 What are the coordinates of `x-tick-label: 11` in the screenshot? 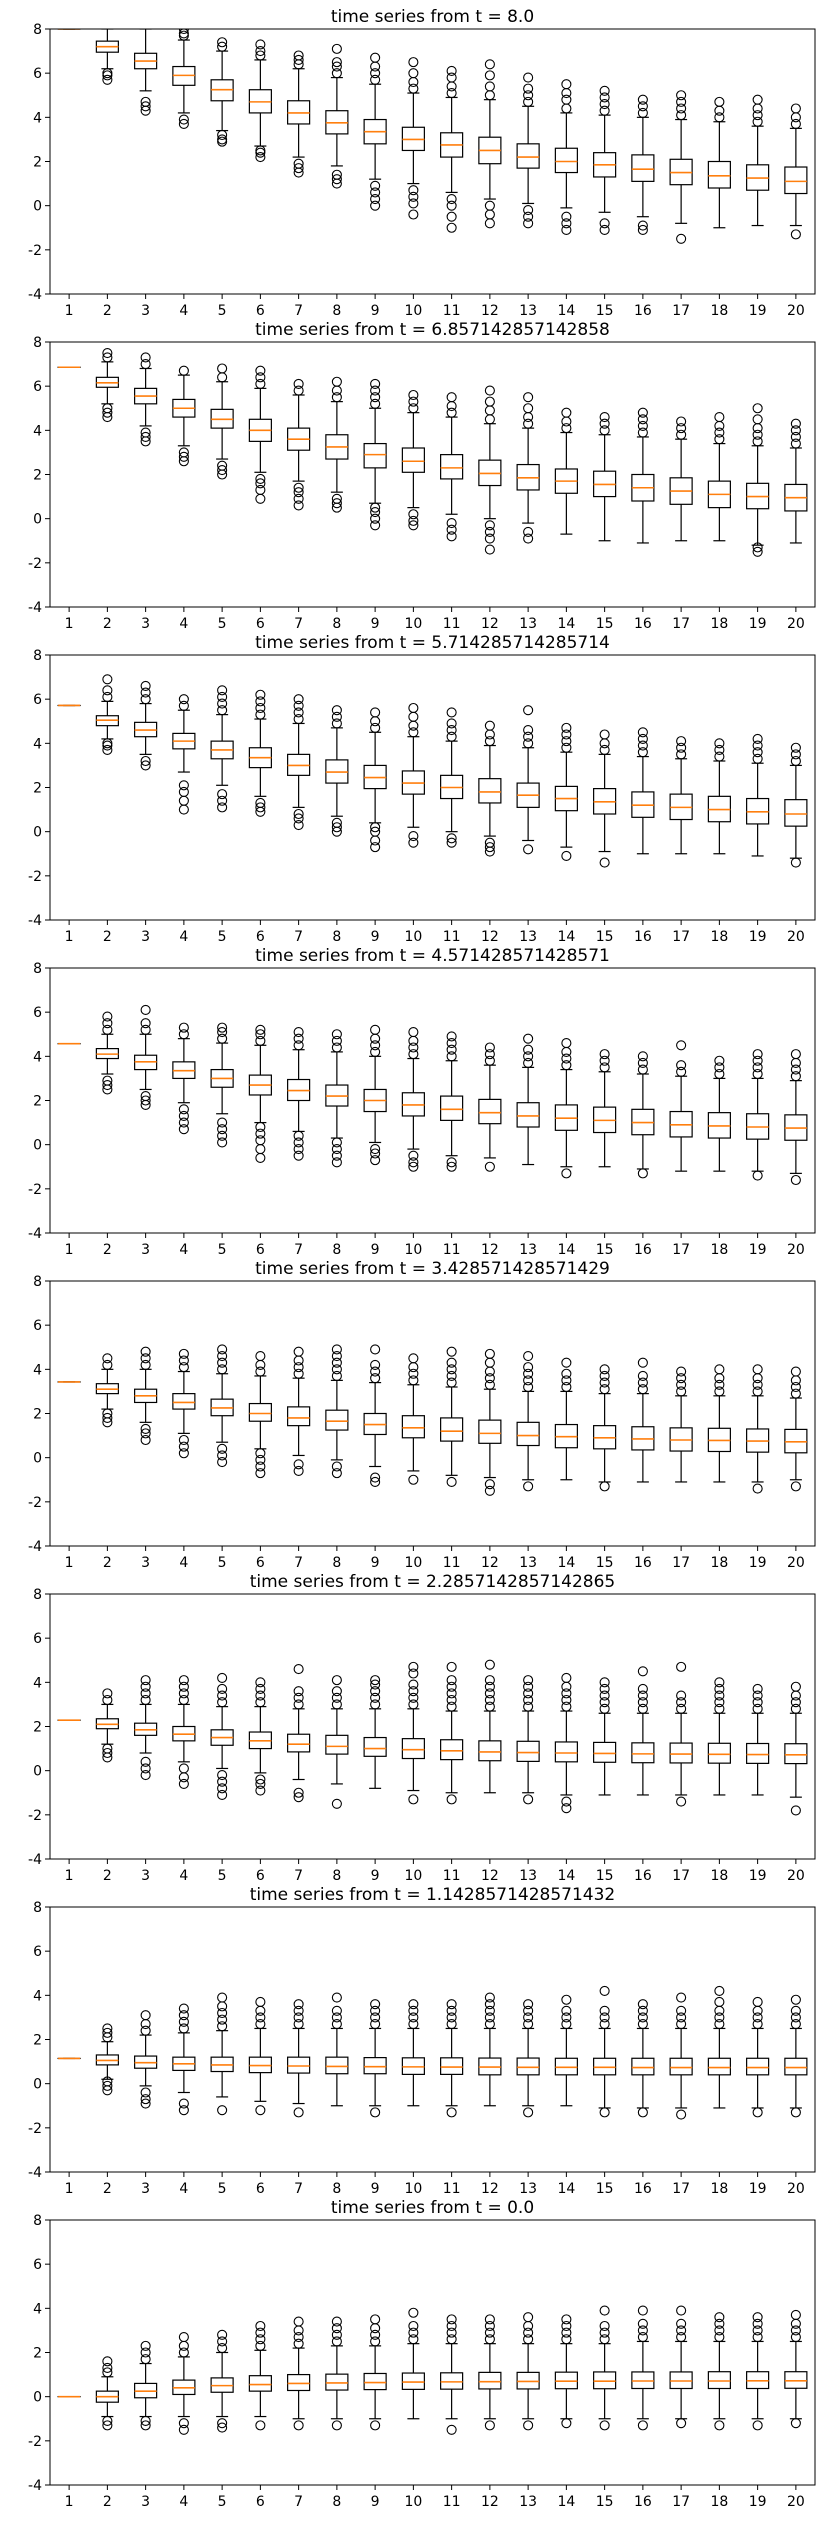 It's located at (452, 624).